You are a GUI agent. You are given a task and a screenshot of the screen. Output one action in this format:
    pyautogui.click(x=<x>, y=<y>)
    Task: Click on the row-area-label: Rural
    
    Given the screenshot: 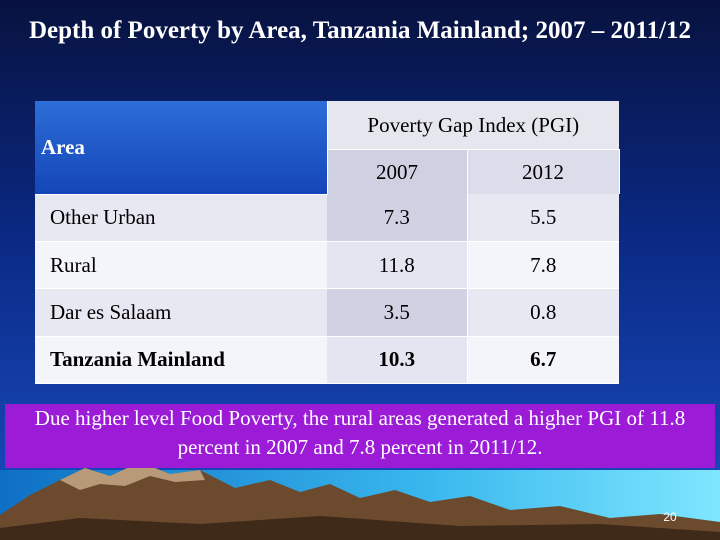 What is the action you would take?
    pyautogui.click(x=181, y=265)
    